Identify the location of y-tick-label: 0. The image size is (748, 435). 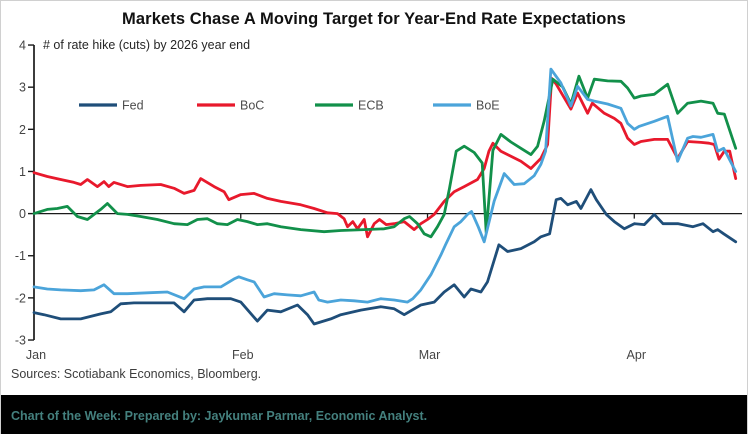
(22, 214).